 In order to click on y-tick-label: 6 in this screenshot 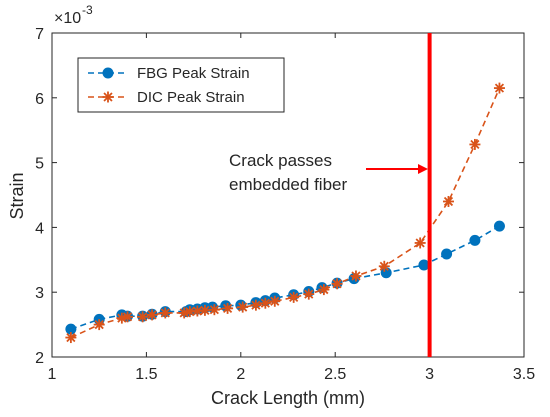, I will do `click(39, 99)`.